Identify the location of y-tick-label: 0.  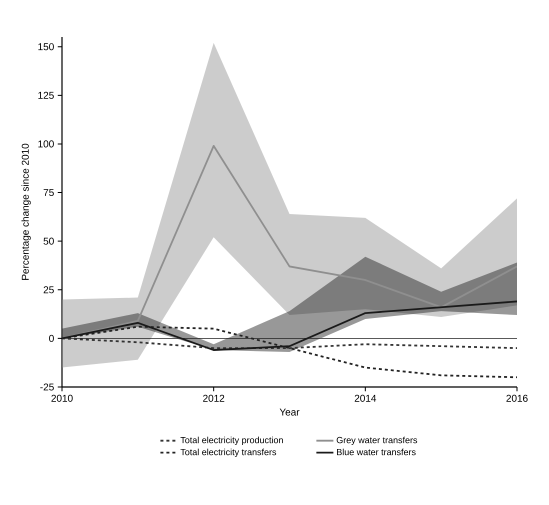
(51, 338).